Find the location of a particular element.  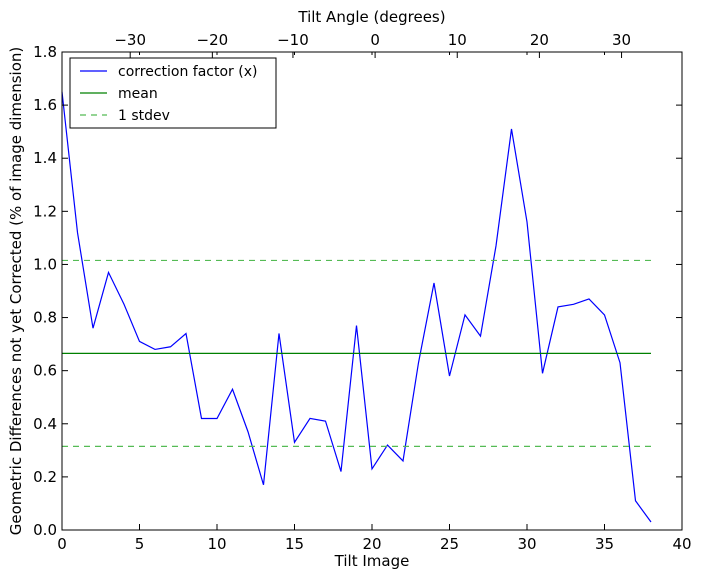

top-x-tick-label: −10 is located at coordinates (293, 40).